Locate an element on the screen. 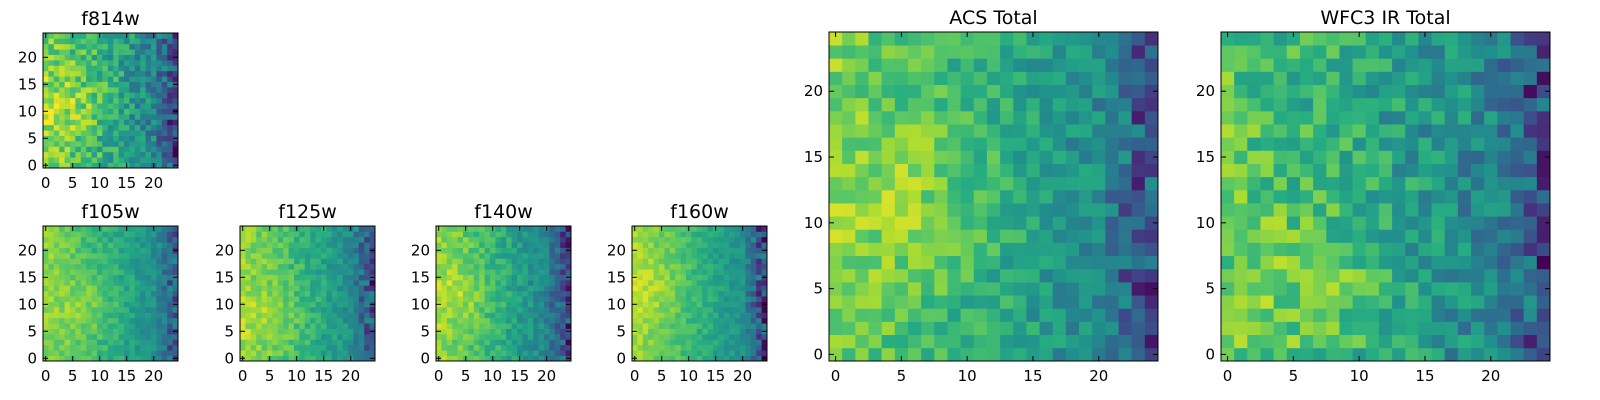 The image size is (1600, 400). y-tick-label: 0 is located at coordinates (32, 358).